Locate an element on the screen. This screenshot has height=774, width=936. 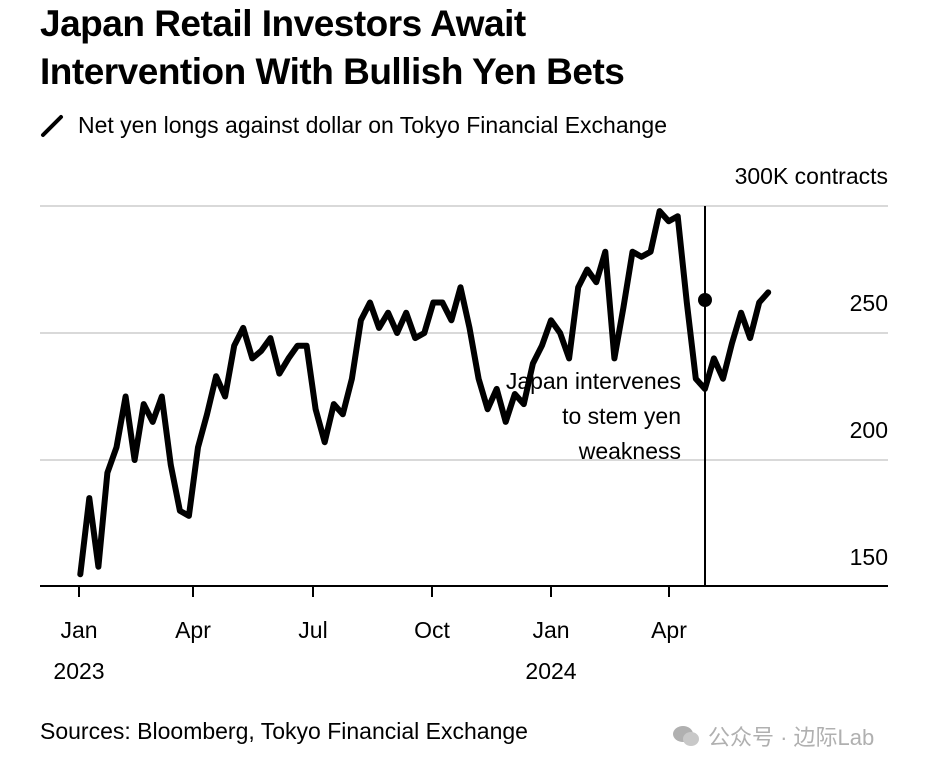
x-tick-apr-2024: Apr is located at coordinates (669, 630).